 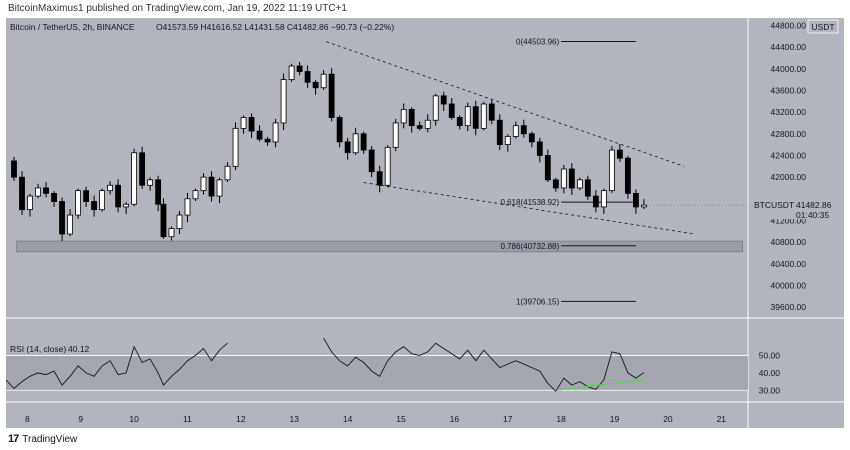 I want to click on price-tick-label: 42400.00, so click(x=789, y=155).